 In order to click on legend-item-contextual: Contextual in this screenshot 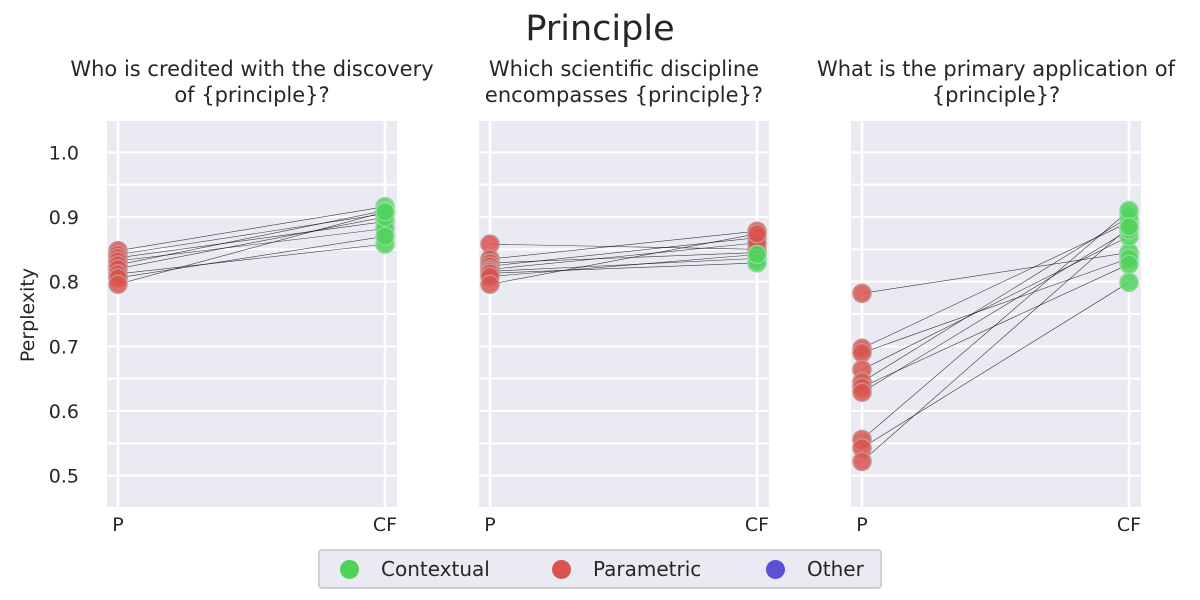, I will do `click(415, 569)`.